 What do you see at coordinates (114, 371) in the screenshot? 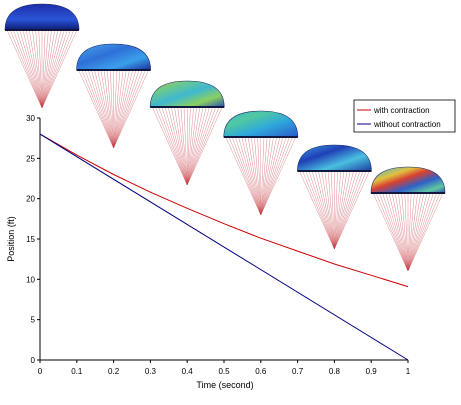
I see `x-tick-label: 0.2` at bounding box center [114, 371].